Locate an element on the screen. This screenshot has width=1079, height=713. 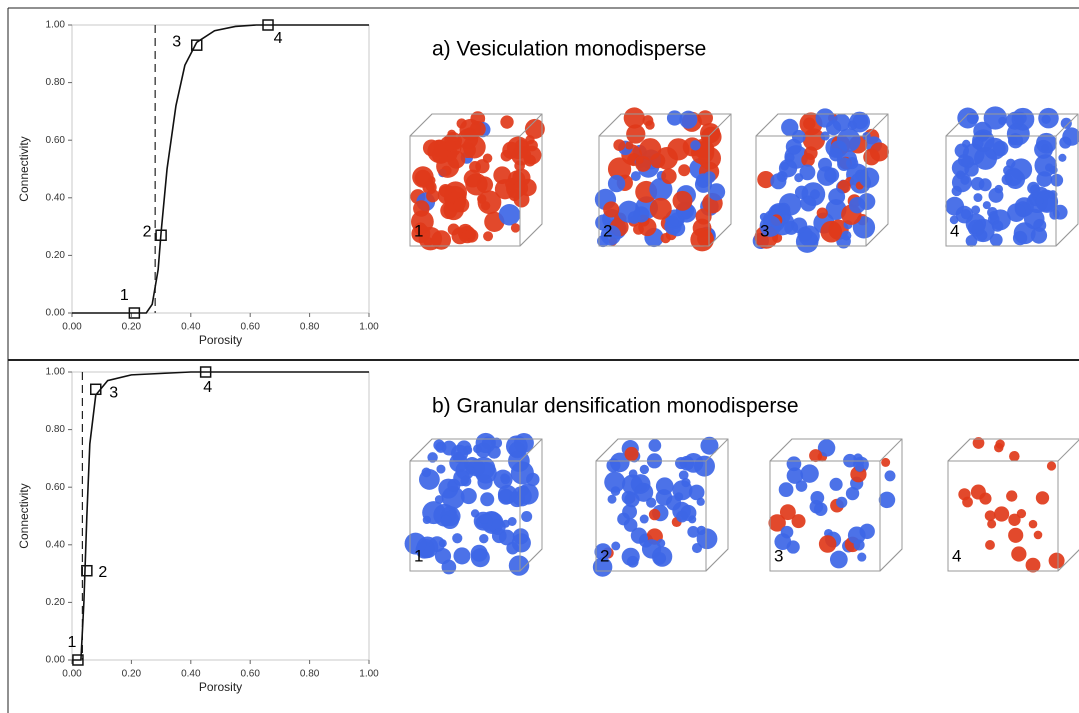
cube-label: 4 is located at coordinates (954, 230).